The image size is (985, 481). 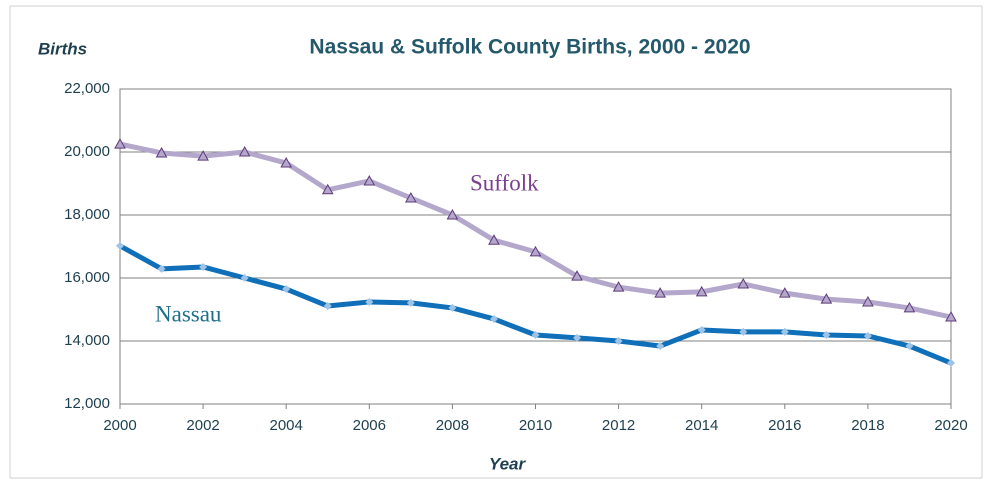 I want to click on x-tick-label: 2008, so click(x=452, y=425).